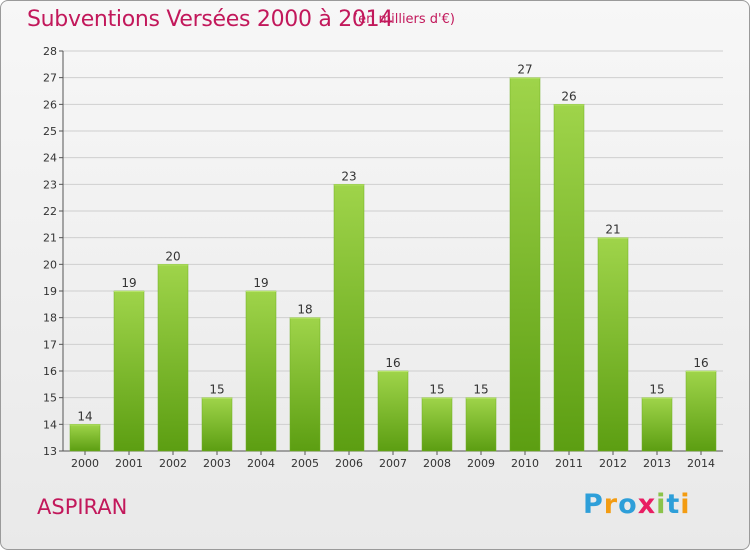 The height and width of the screenshot is (550, 750). What do you see at coordinates (50, 291) in the screenshot?
I see `y-tick-label: 19` at bounding box center [50, 291].